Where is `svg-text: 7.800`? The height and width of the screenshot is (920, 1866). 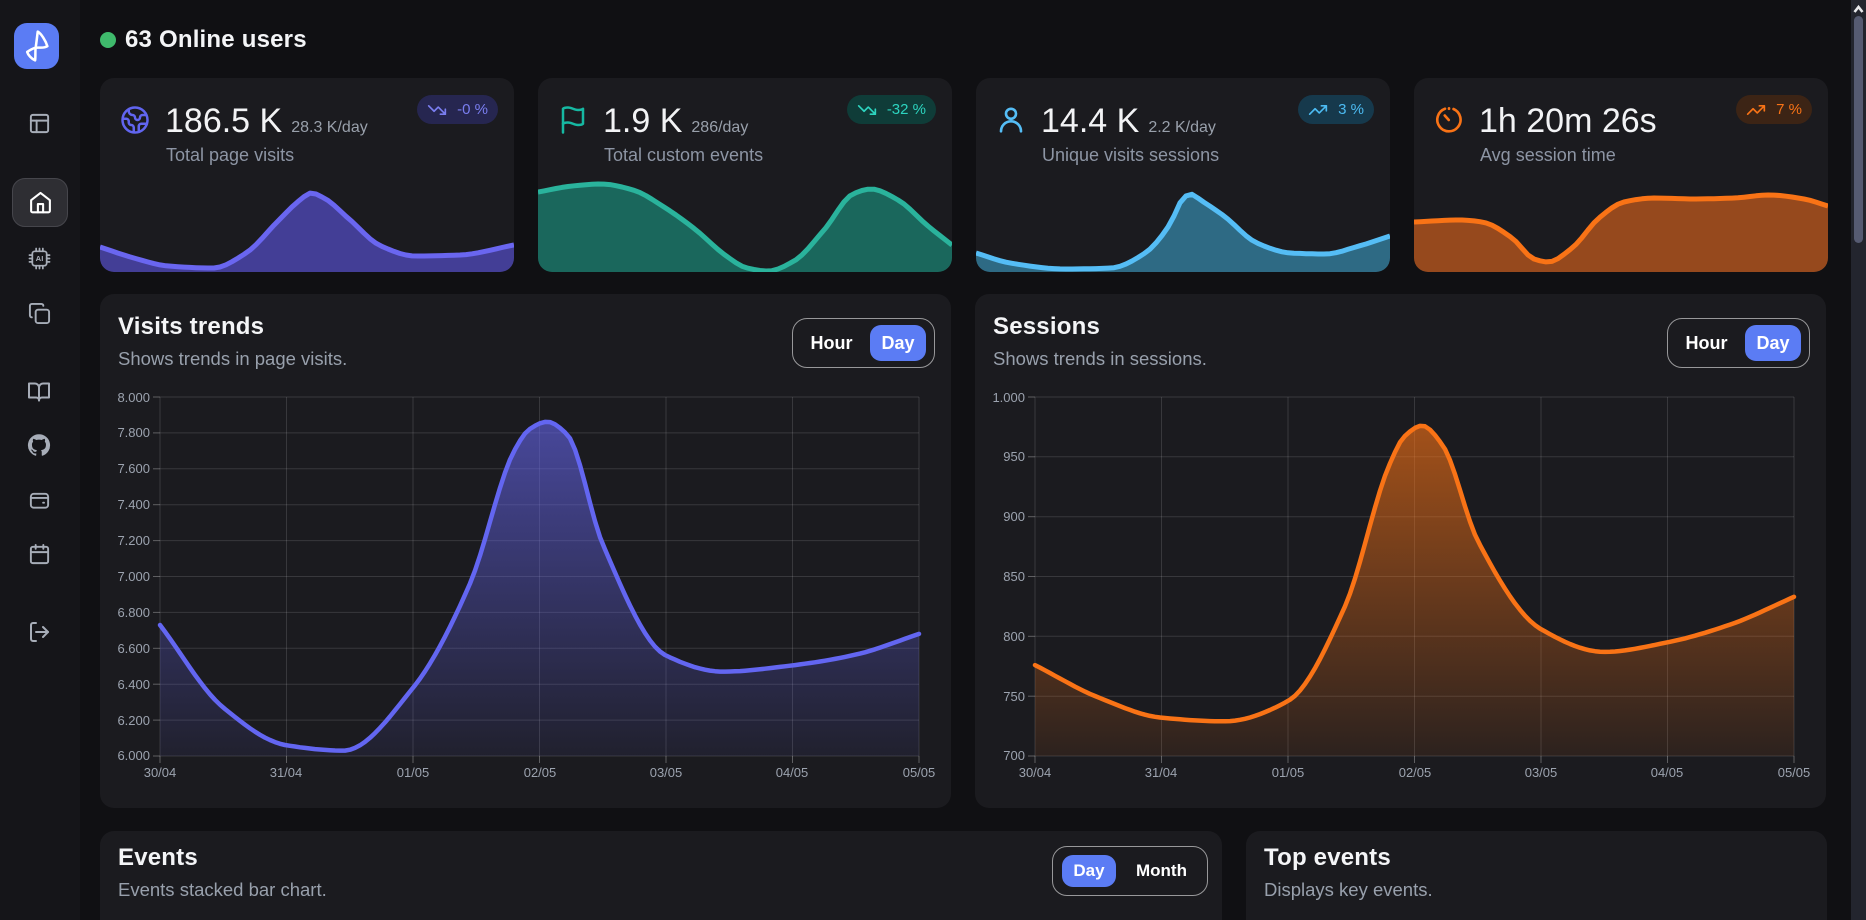
svg-text: 7.800 is located at coordinates (133, 432).